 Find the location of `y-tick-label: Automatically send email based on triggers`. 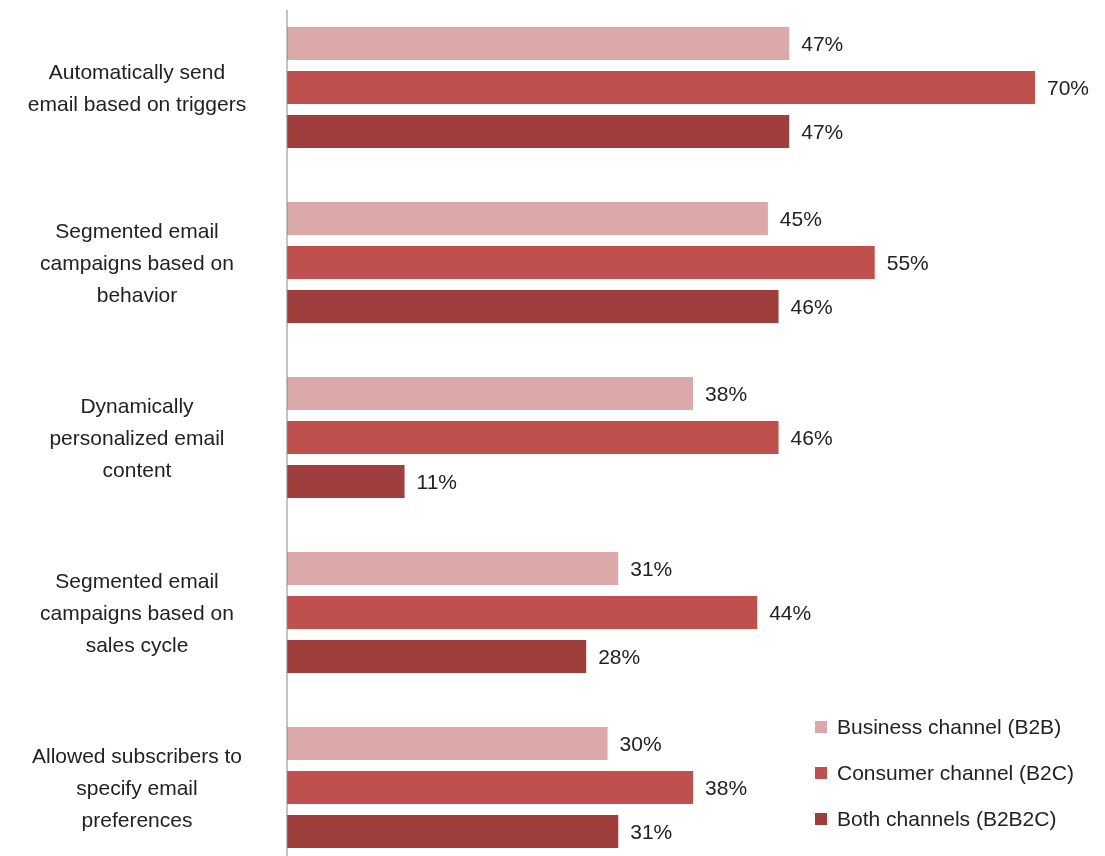

y-tick-label: Automatically send email based on triggers is located at coordinates (137, 87).